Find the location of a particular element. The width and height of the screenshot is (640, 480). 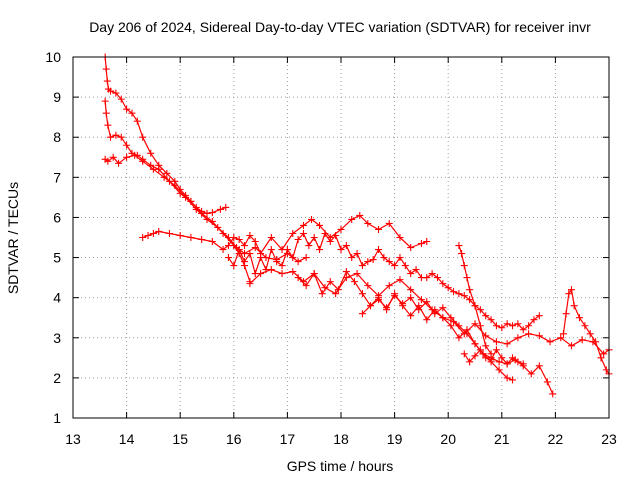

x-tick-label: 23 is located at coordinates (609, 439).